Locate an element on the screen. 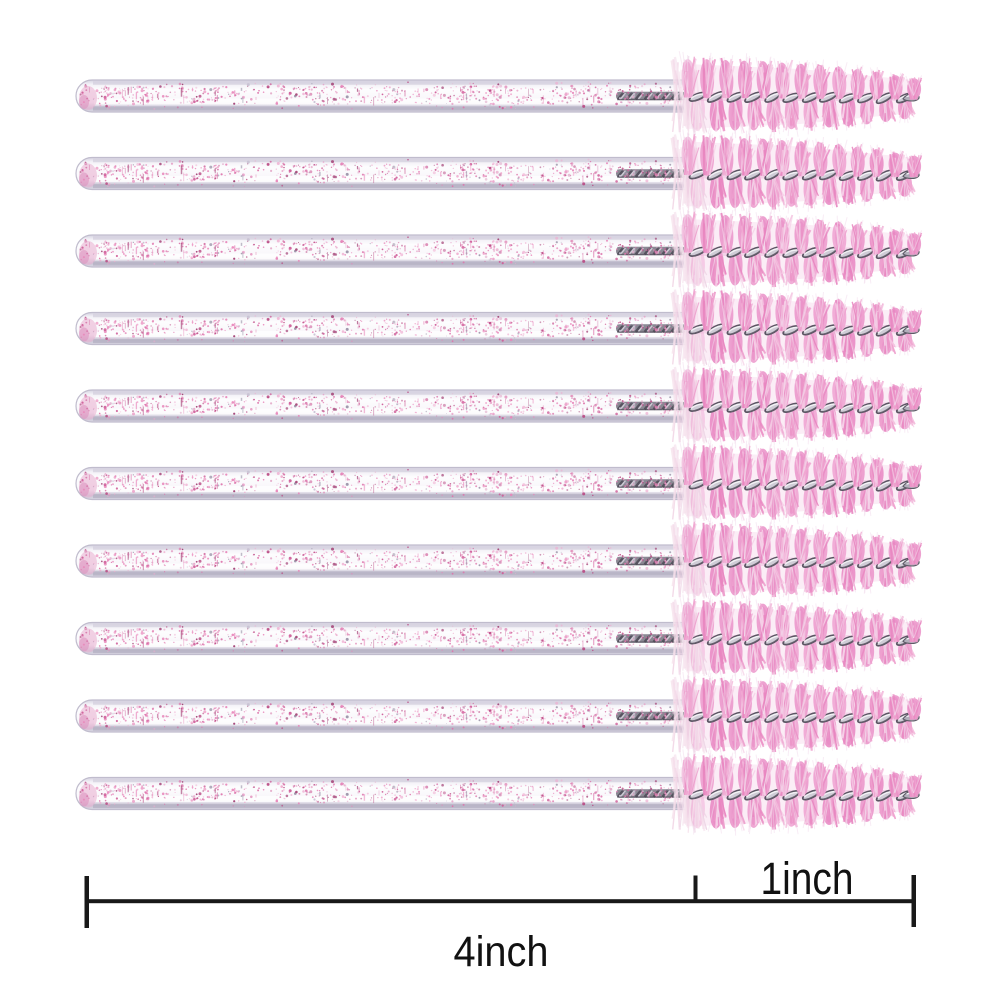 The width and height of the screenshot is (1000, 1000). svg-text: 4inch is located at coordinates (501, 952).